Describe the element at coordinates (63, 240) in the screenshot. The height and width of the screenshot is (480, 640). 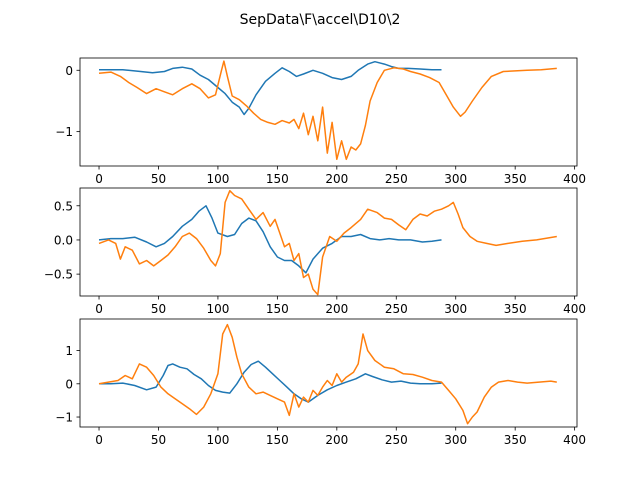
I see `y-tick-label: 0.0` at that location.